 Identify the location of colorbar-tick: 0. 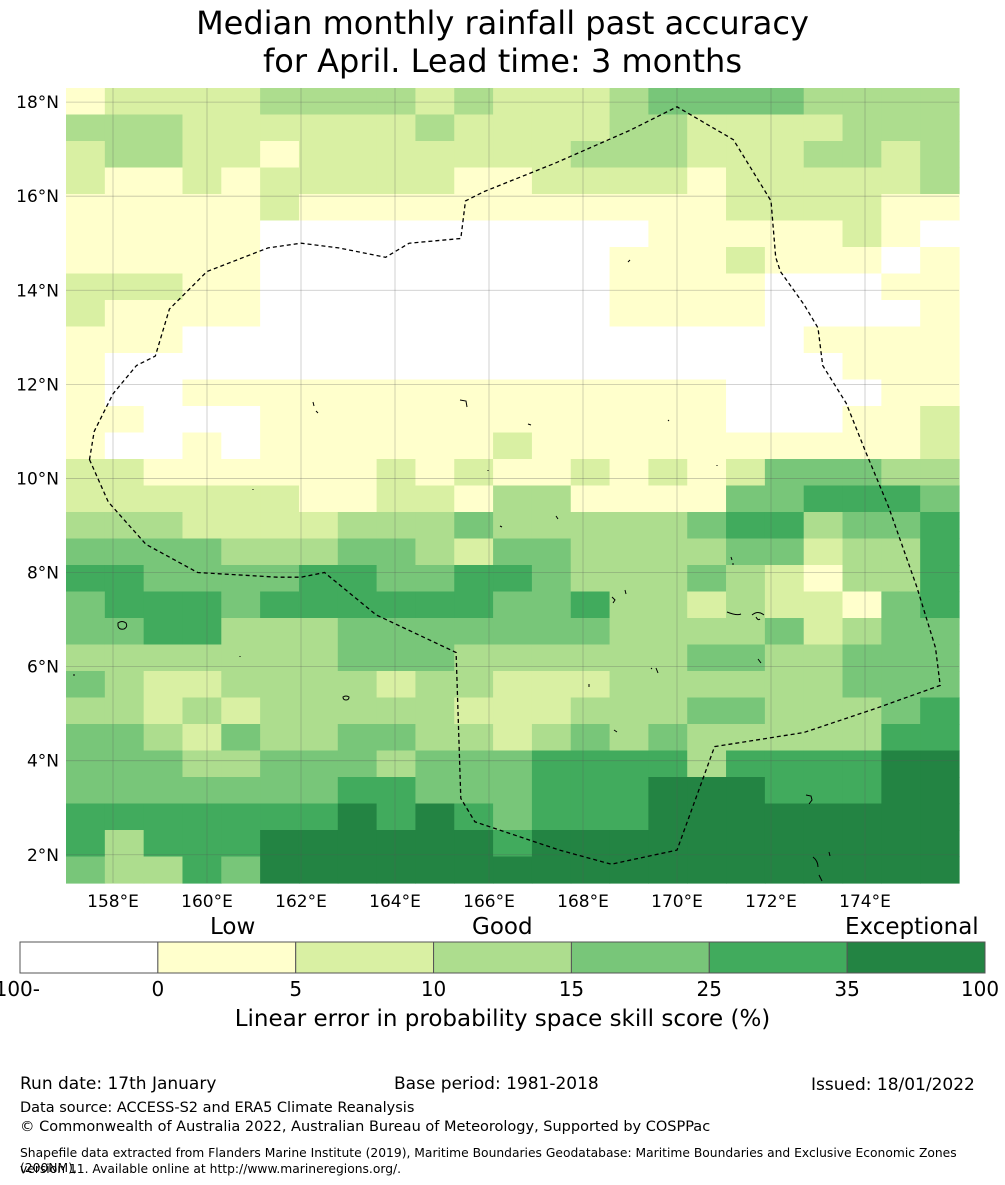
(158, 989).